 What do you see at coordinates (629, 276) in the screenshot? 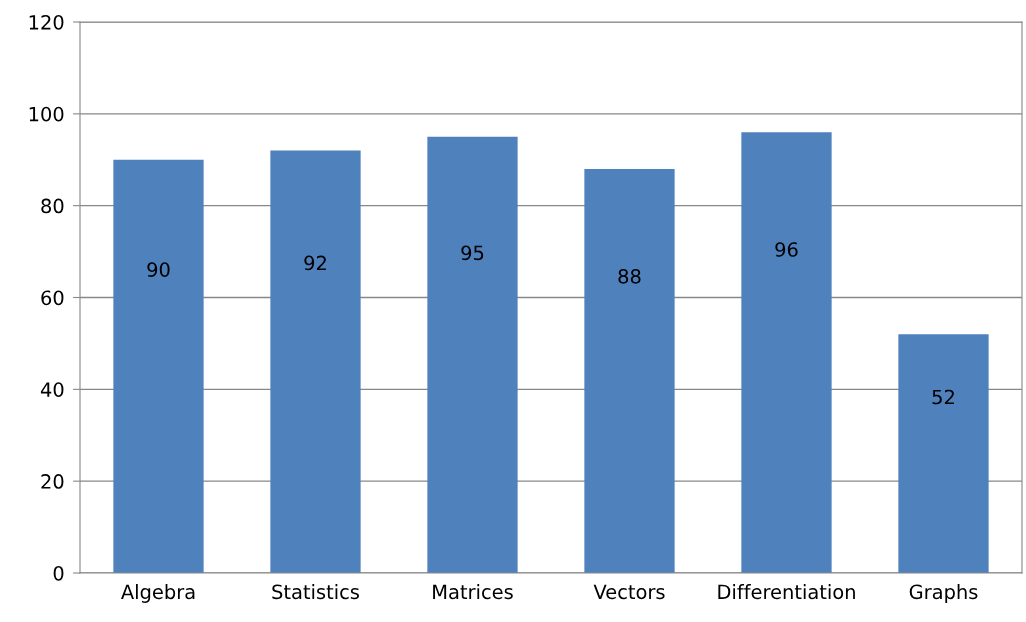
I see `data-label: 88` at bounding box center [629, 276].